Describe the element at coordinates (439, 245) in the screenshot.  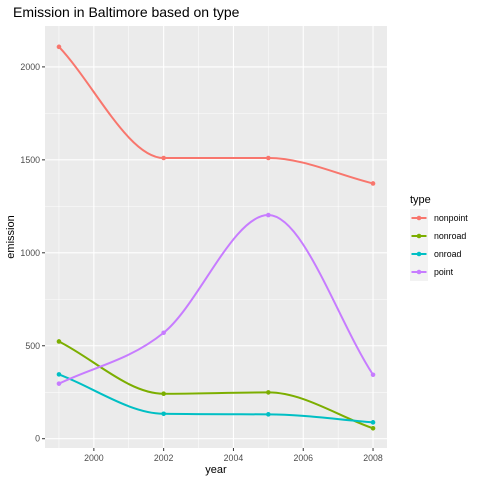
I see `legend-items: nonpoint nonroad onroad point` at that location.